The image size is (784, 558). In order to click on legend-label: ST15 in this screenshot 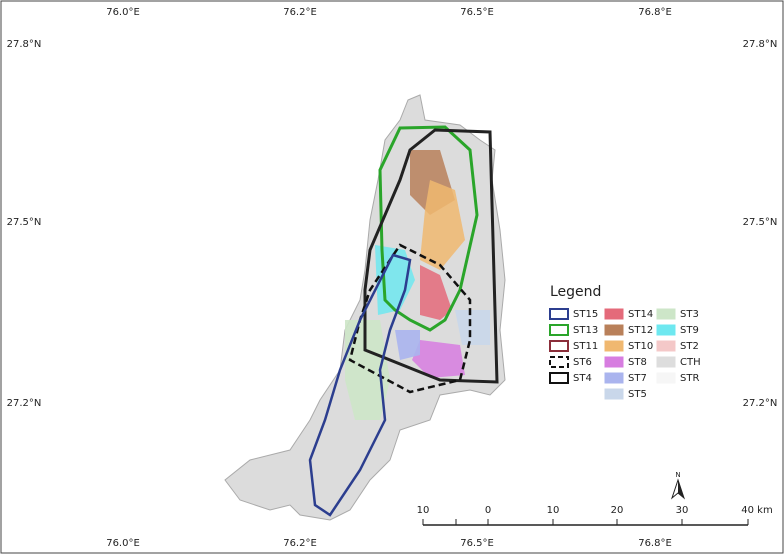, I will do `click(585, 314)`.